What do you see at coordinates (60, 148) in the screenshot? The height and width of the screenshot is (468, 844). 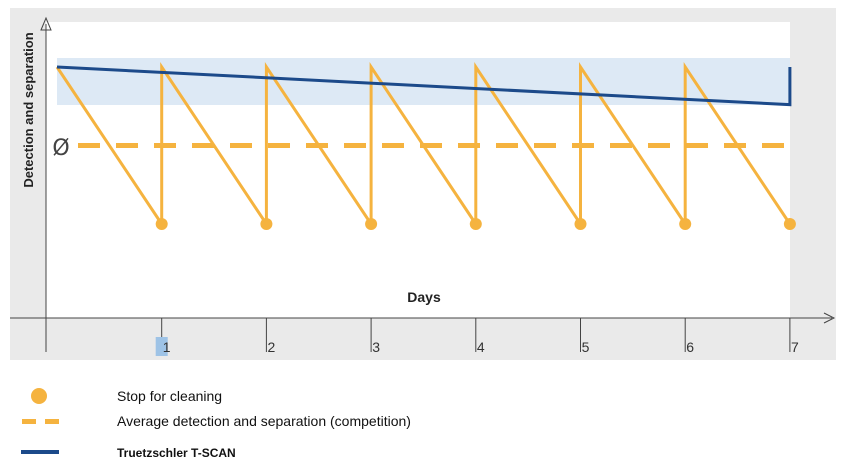 I see `average-symbol: Ø` at bounding box center [60, 148].